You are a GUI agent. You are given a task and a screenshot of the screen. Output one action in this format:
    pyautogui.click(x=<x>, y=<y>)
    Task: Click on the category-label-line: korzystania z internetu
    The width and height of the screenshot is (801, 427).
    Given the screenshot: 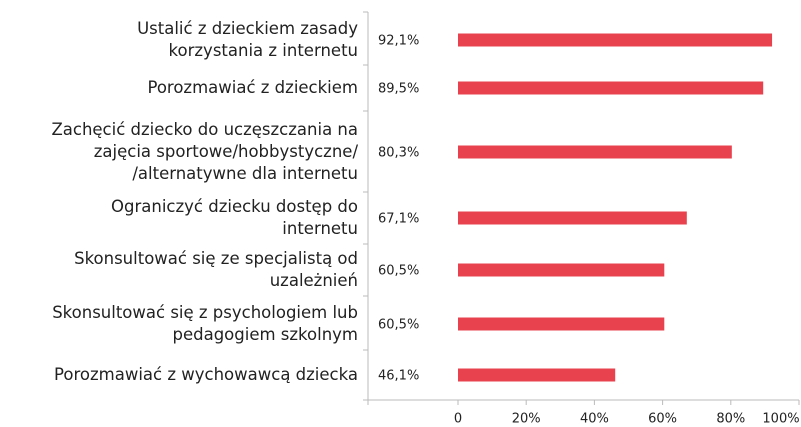 What is the action you would take?
    pyautogui.click(x=263, y=50)
    